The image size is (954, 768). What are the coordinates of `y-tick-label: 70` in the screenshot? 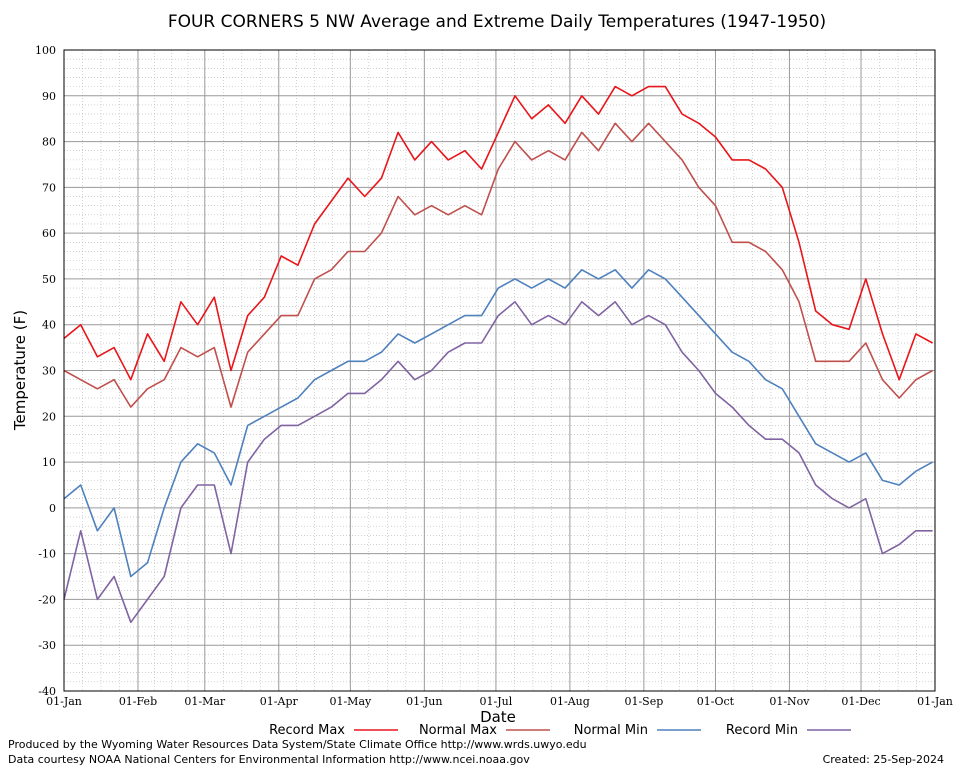 It's located at (49, 187).